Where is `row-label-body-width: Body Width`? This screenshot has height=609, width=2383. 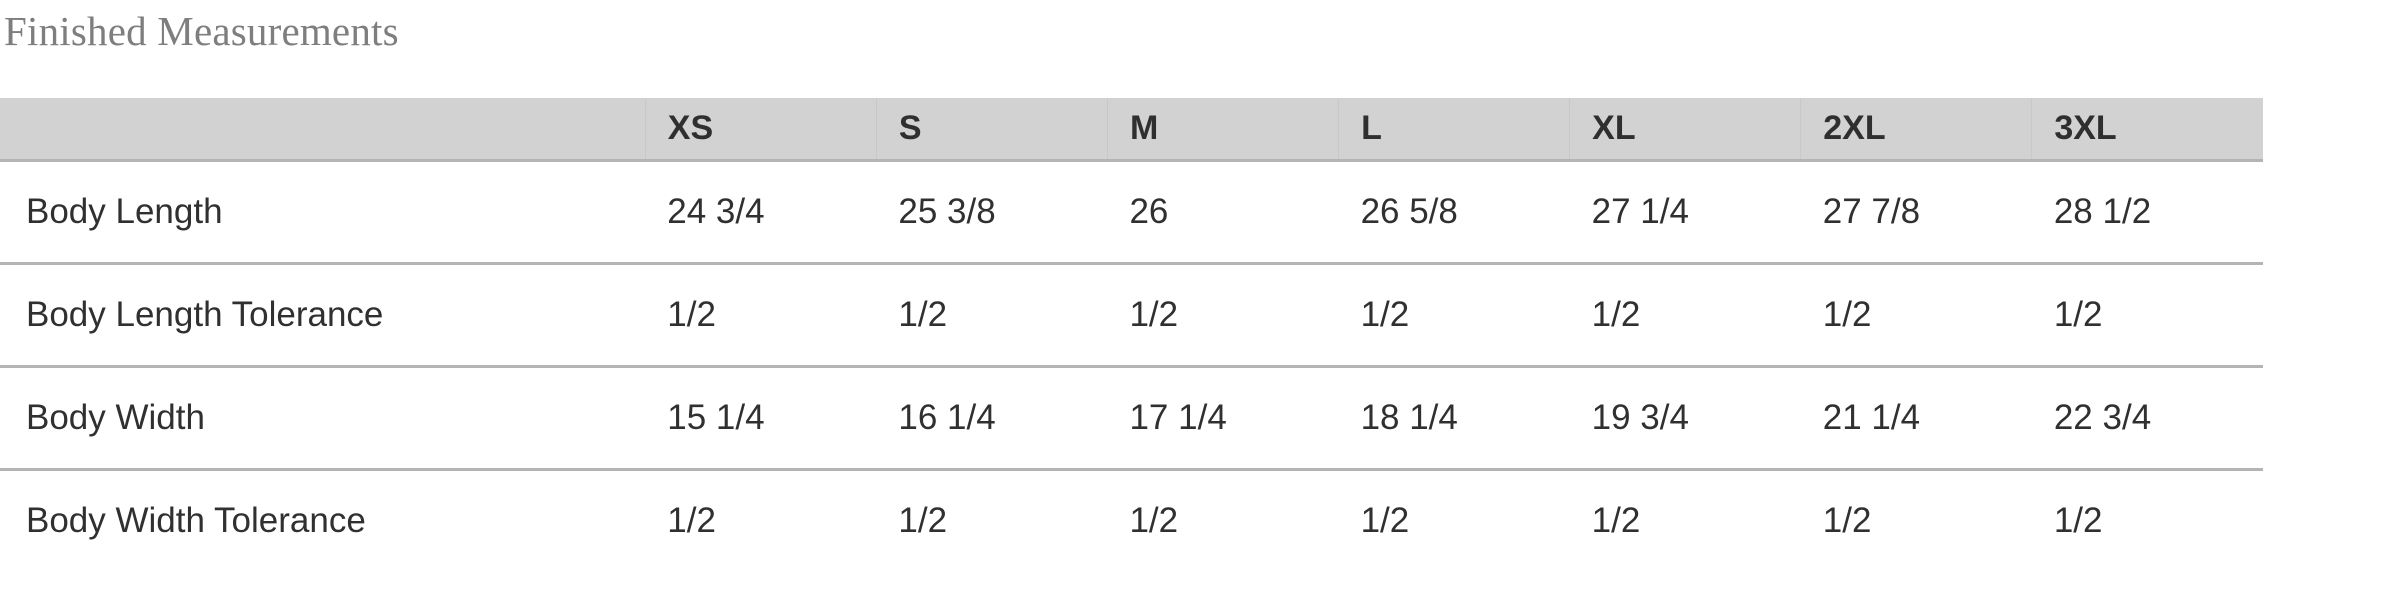
row-label-body-width: Body Width is located at coordinates (323, 418).